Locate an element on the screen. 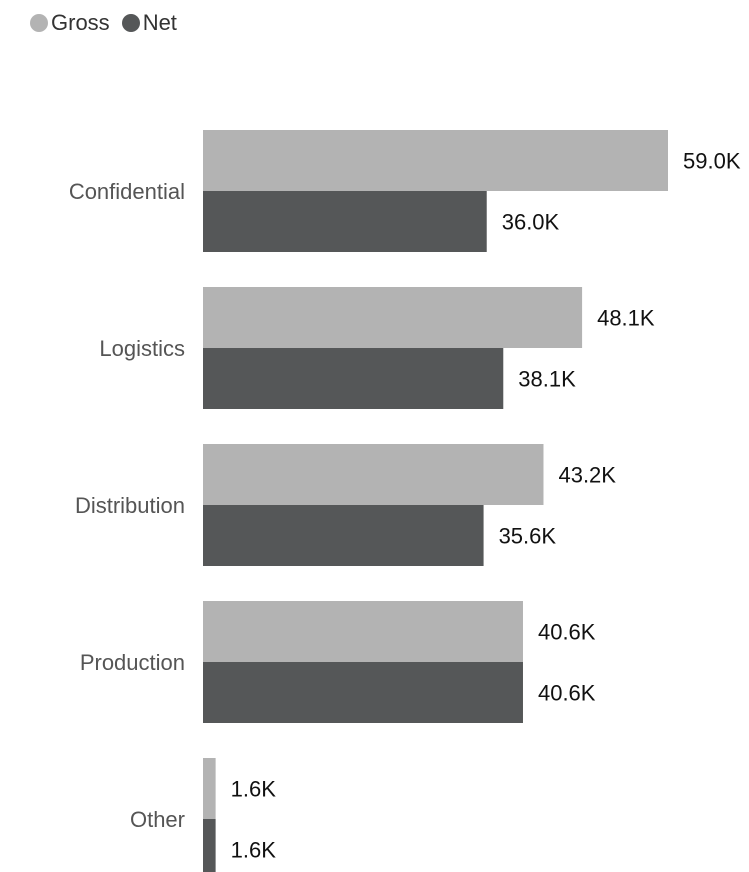  bar-gross-distribution is located at coordinates (373, 474).